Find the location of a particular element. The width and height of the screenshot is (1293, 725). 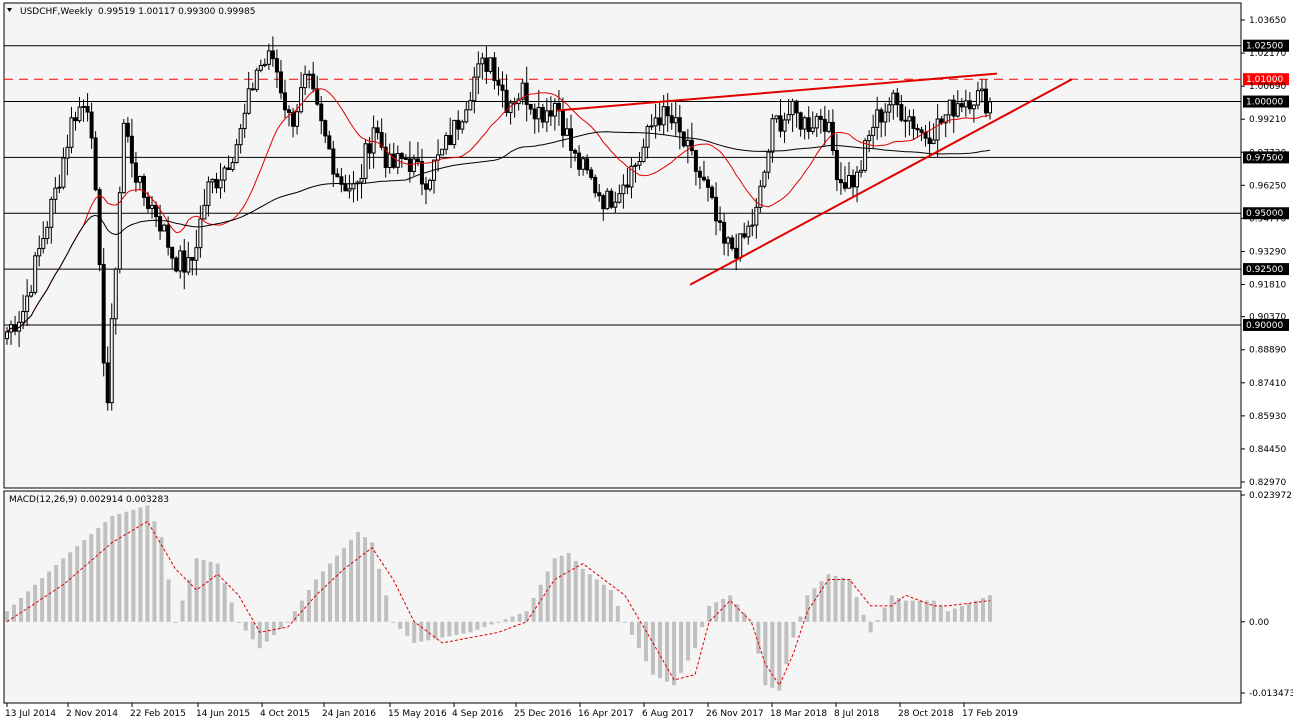

macd-tick-label: 0.023972 is located at coordinates (1270, 496).